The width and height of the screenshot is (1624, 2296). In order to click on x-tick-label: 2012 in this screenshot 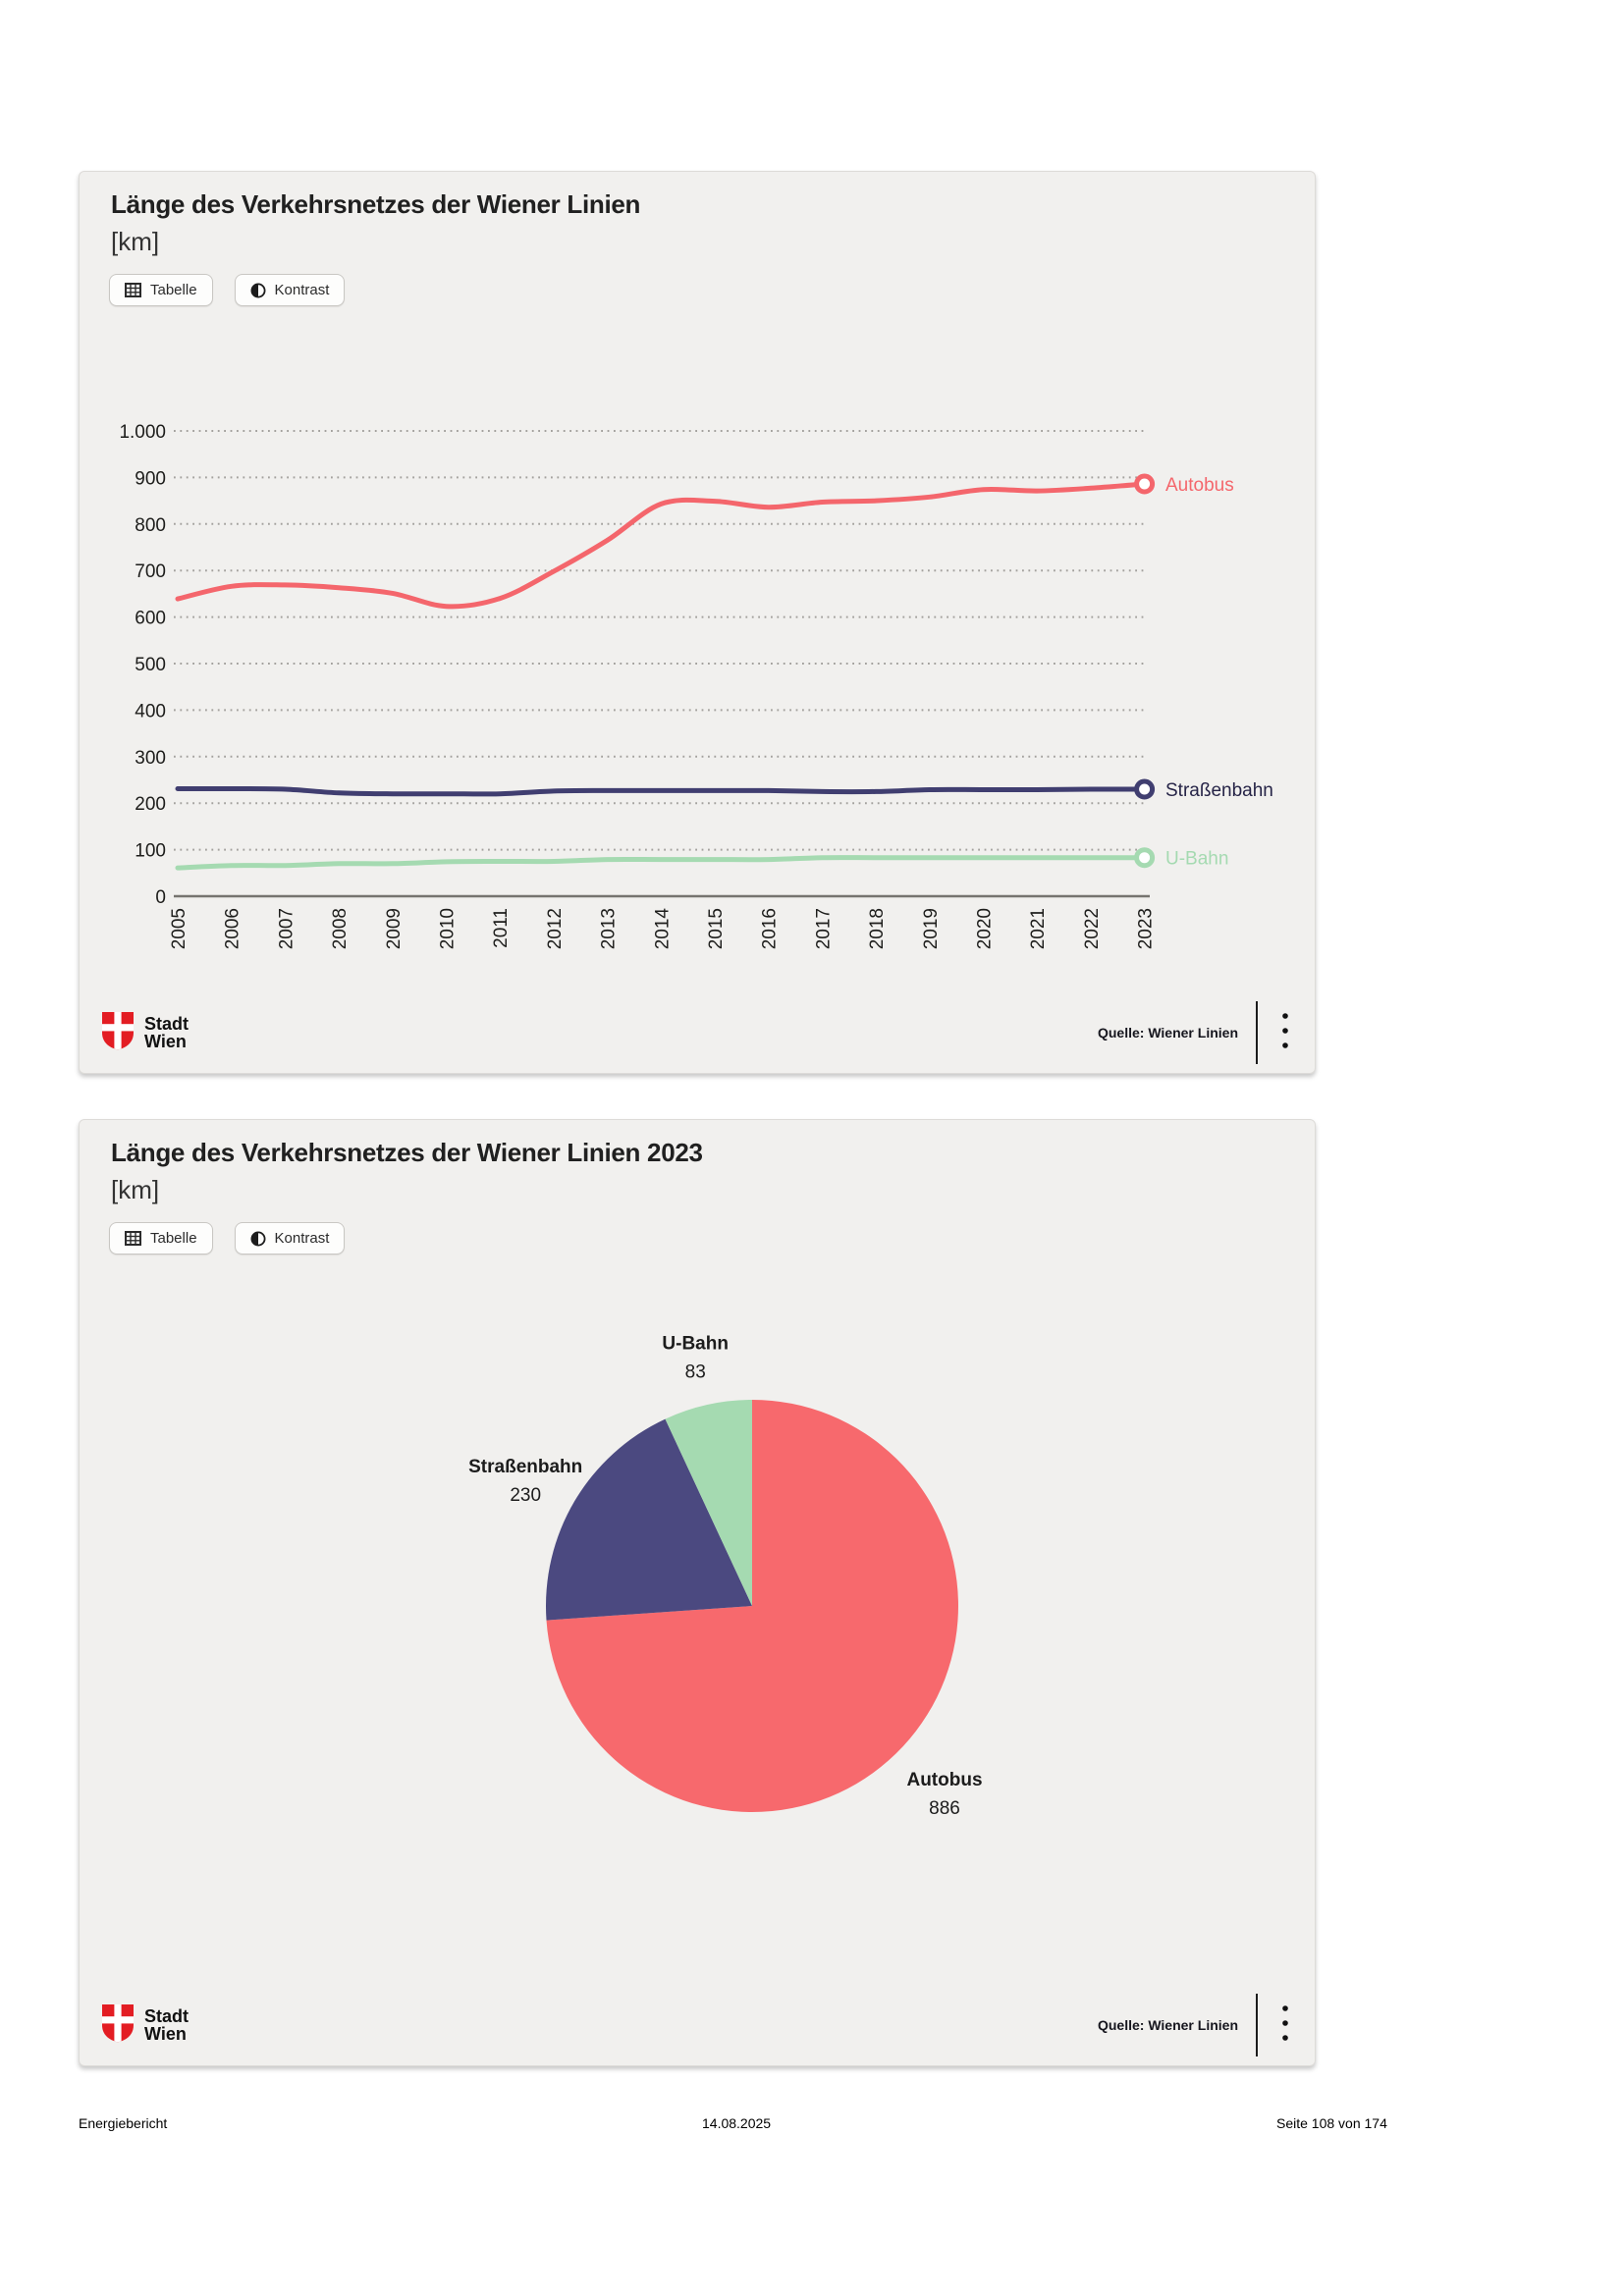, I will do `click(555, 928)`.